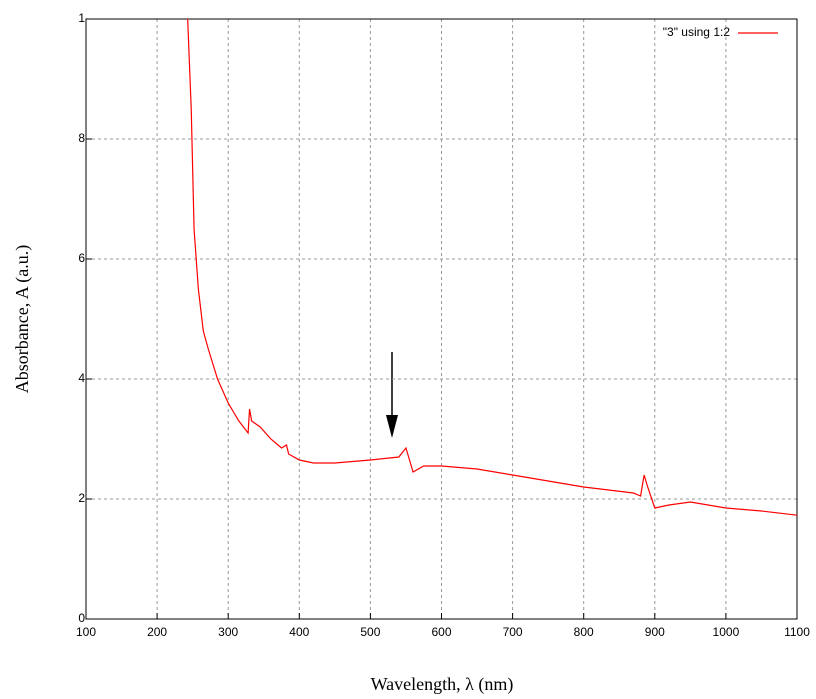  Describe the element at coordinates (74, 498) in the screenshot. I see `y-tick-label: 0.02` at that location.